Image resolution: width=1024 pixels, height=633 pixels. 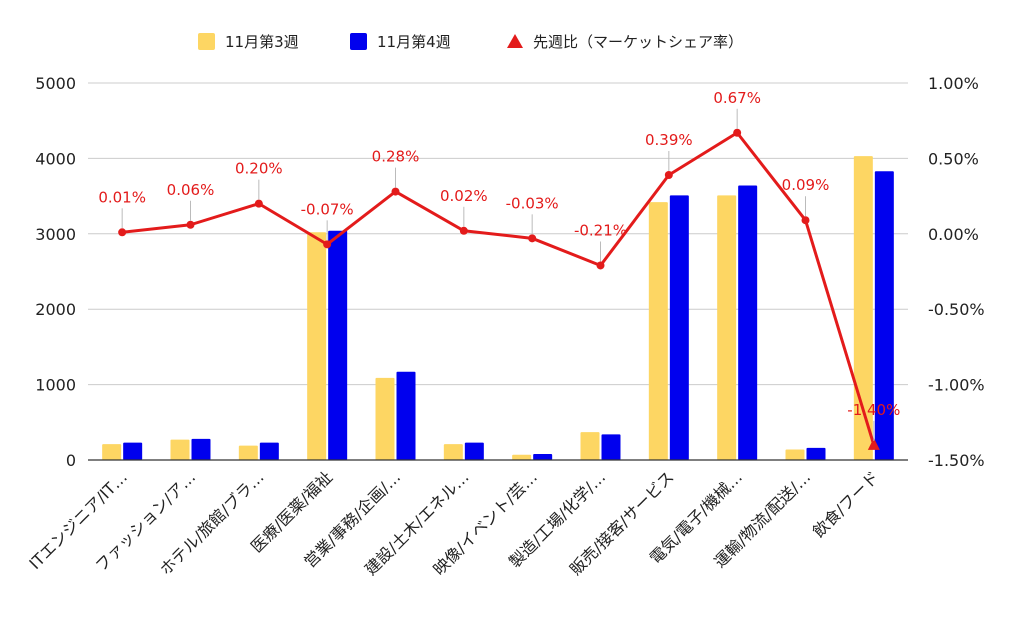 I want to click on data-label: 0.39%, so click(x=669, y=140).